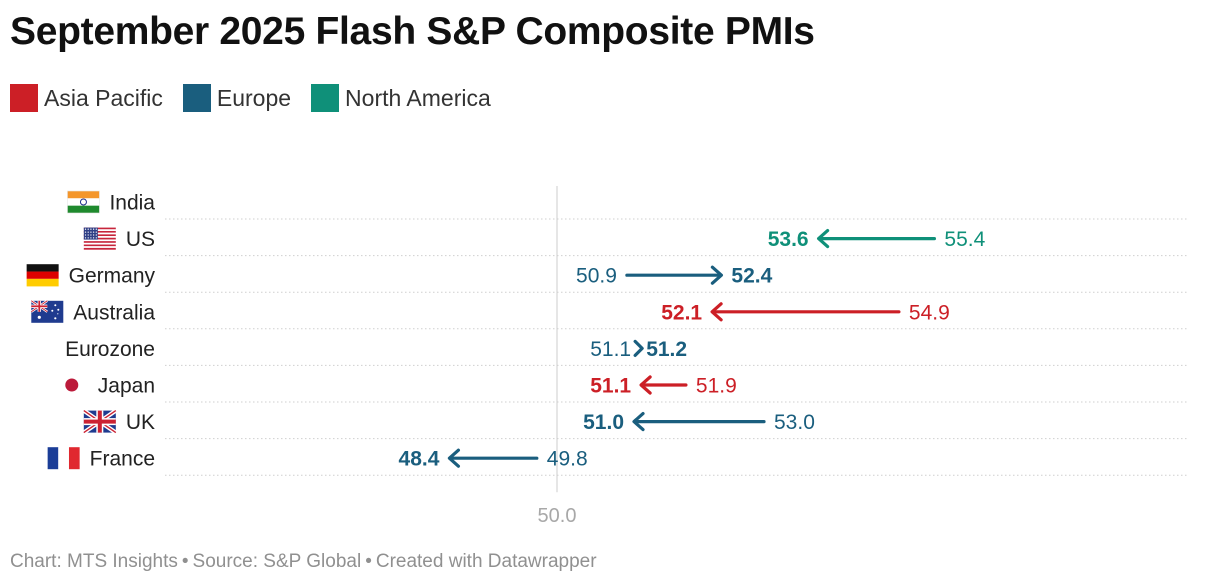 This screenshot has height=586, width=1220. What do you see at coordinates (325, 98) in the screenshot?
I see `legend-swatch-north-america` at bounding box center [325, 98].